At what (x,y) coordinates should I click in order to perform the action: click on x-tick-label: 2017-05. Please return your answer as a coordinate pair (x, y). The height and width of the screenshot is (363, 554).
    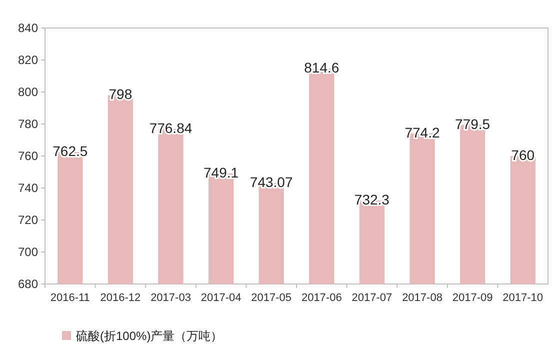
    Looking at the image, I should click on (271, 298).